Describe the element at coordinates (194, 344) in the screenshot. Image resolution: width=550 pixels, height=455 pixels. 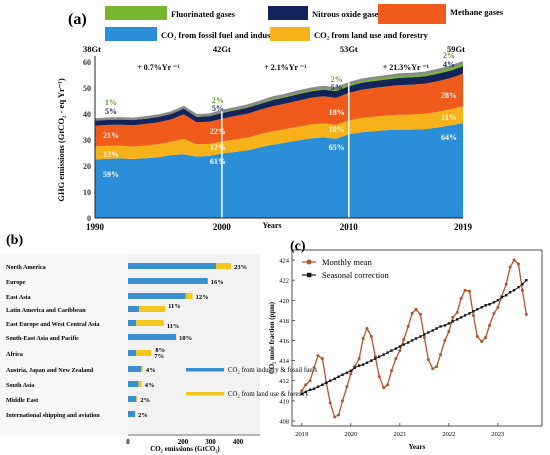
I see `plot-bg-b` at that location.